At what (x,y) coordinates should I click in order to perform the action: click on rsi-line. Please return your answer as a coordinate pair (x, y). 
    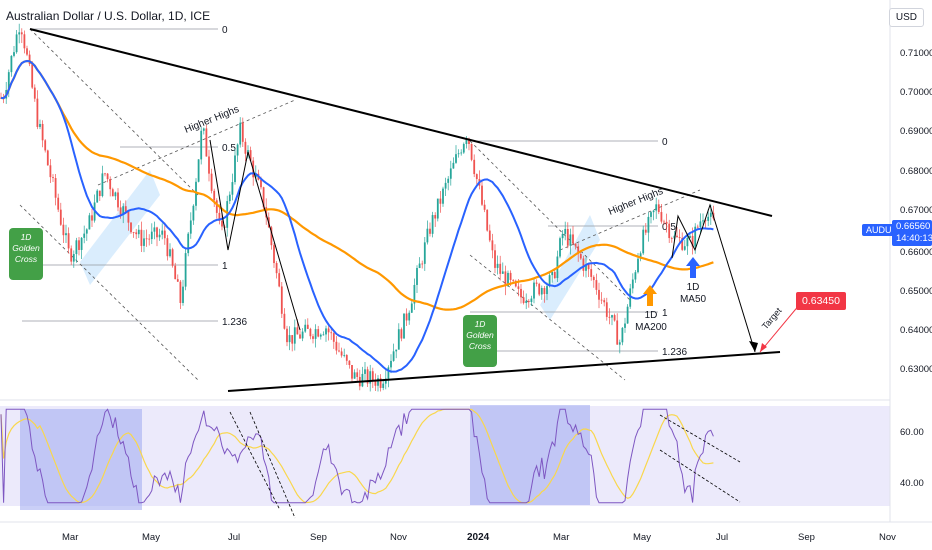
    Looking at the image, I should click on (357, 456).